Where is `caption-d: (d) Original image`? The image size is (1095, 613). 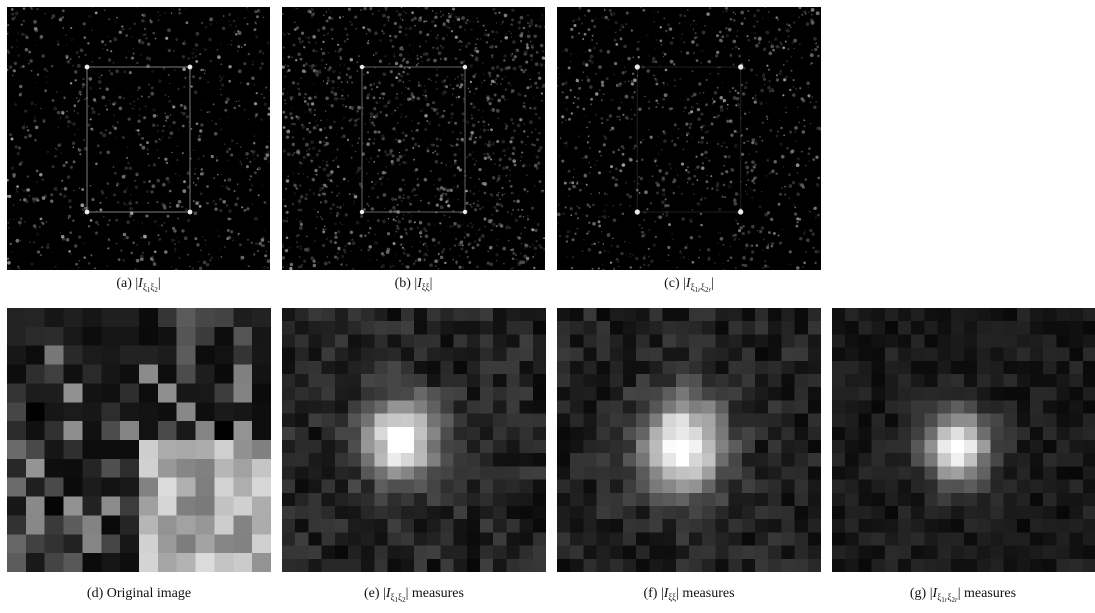 caption-d: (d) Original image is located at coordinates (139, 593).